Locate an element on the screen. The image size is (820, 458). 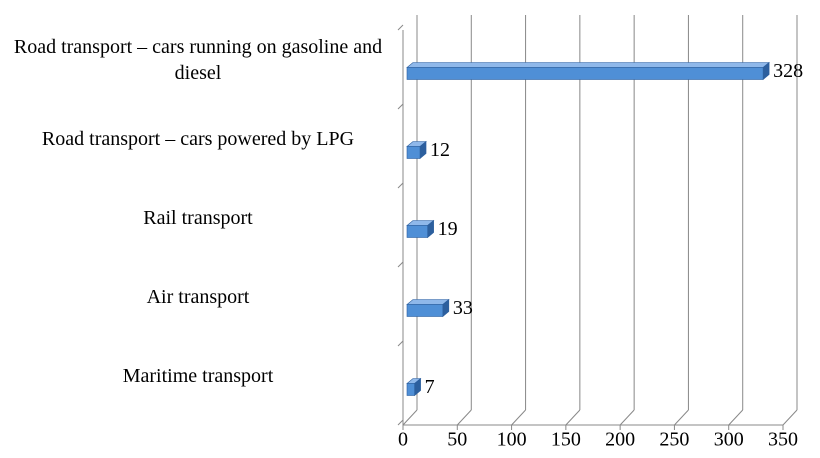
x-tick-label: 250 is located at coordinates (674, 440).